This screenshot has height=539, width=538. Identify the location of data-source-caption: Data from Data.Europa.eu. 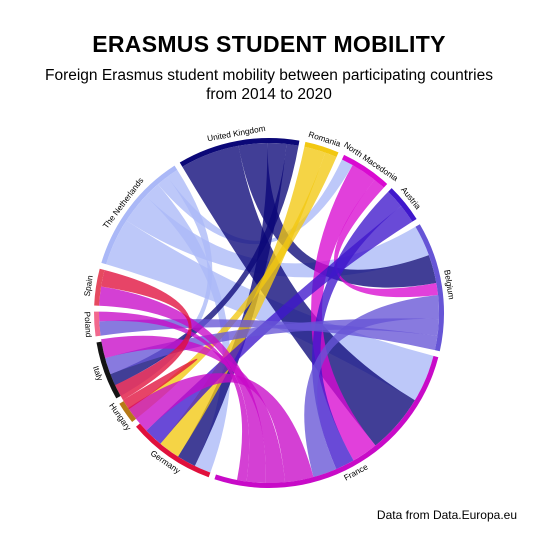
(447, 515).